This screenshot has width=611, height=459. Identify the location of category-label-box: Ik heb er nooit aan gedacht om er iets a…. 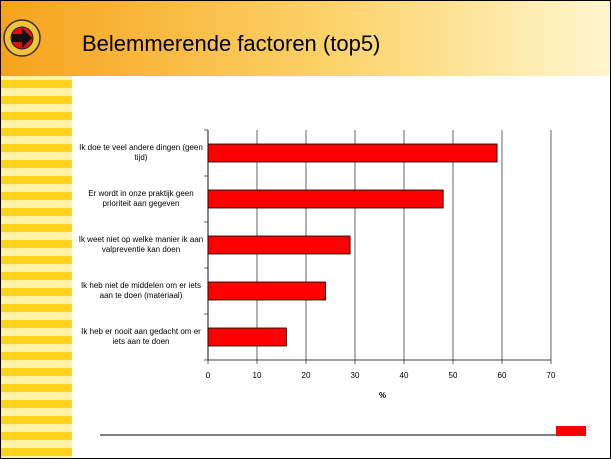
(141, 336).